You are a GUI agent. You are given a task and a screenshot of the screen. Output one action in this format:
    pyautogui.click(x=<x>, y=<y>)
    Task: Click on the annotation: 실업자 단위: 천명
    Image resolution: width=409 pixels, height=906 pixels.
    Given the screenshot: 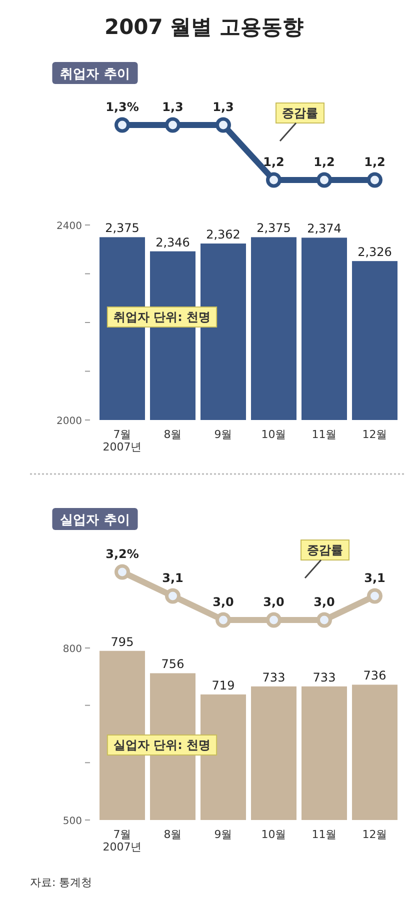 What is the action you would take?
    pyautogui.click(x=162, y=745)
    